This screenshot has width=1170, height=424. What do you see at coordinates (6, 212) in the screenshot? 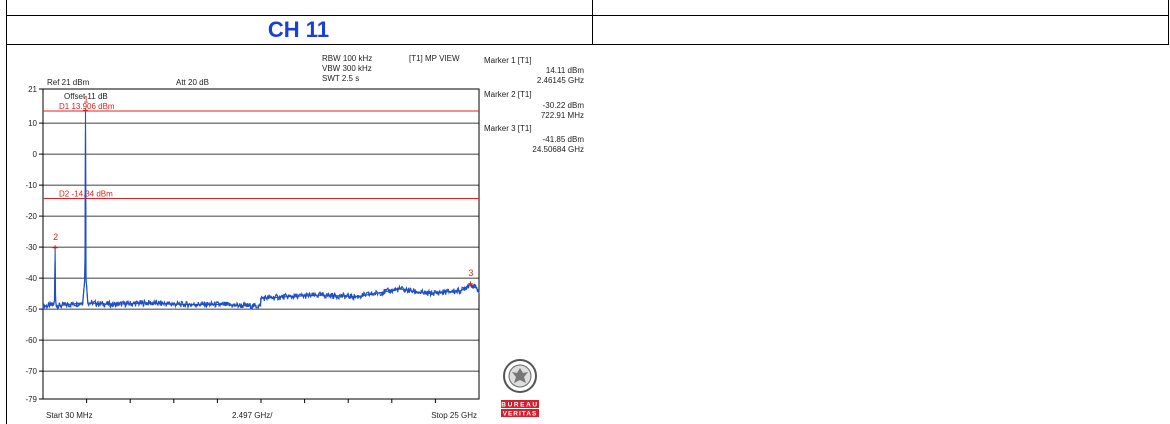
I see `frame-left-border` at bounding box center [6, 212].